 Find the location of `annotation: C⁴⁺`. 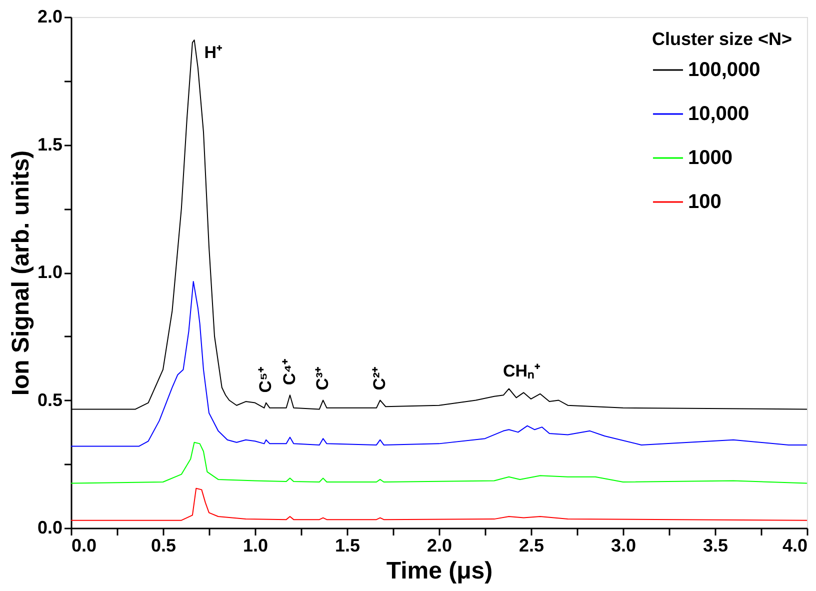

annotation: C⁴⁺ is located at coordinates (289, 372).